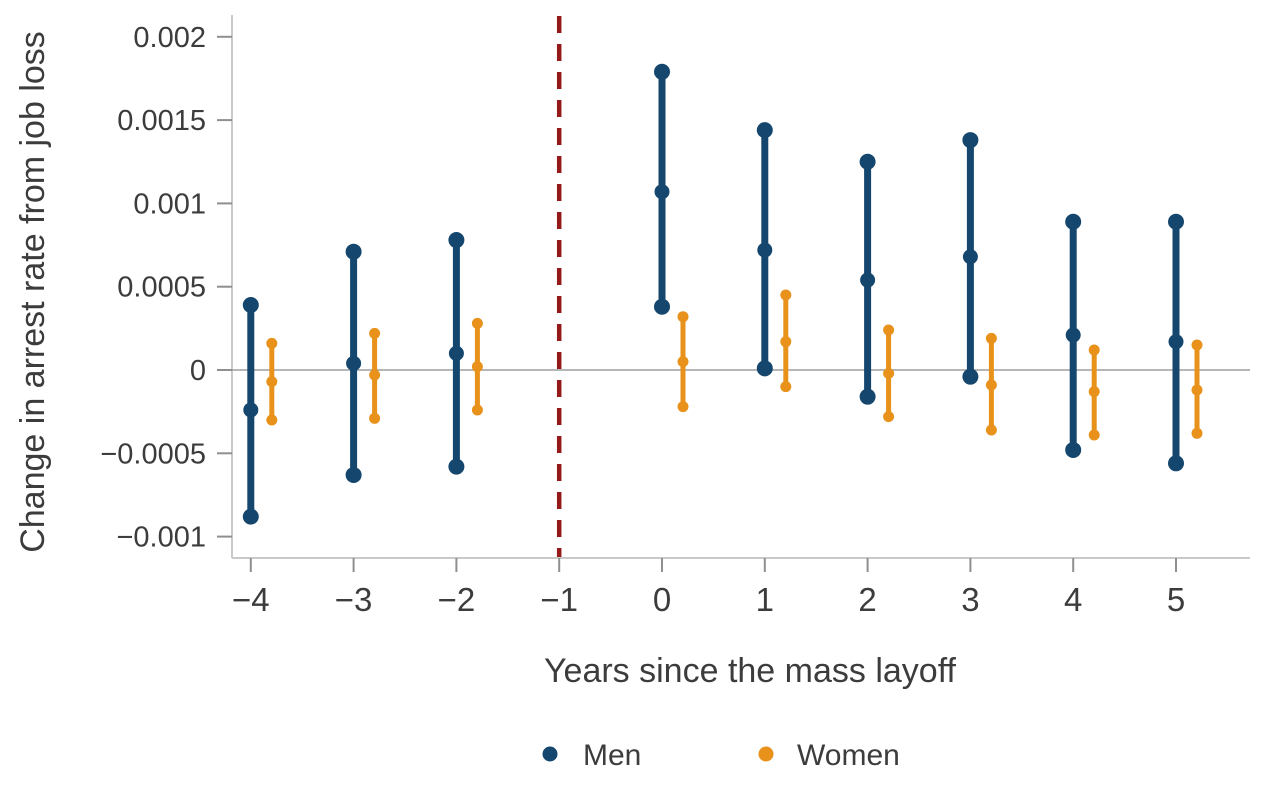 The height and width of the screenshot is (799, 1280). Describe the element at coordinates (1176, 599) in the screenshot. I see `x-tick-label: 5` at that location.